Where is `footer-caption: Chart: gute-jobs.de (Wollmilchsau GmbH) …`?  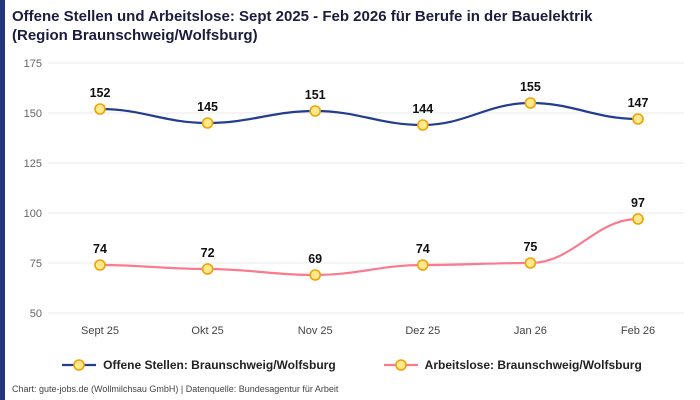 footer-caption: Chart: gute-jobs.de (Wollmilchsau GmbH) … is located at coordinates (175, 389).